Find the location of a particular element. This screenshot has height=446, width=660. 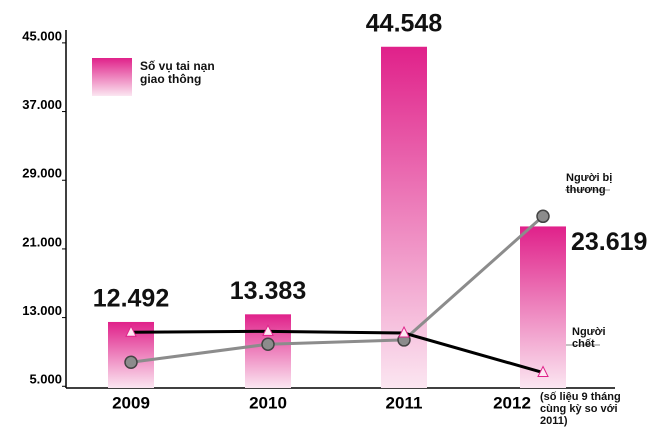

value-label: 44.548 is located at coordinates (404, 23).